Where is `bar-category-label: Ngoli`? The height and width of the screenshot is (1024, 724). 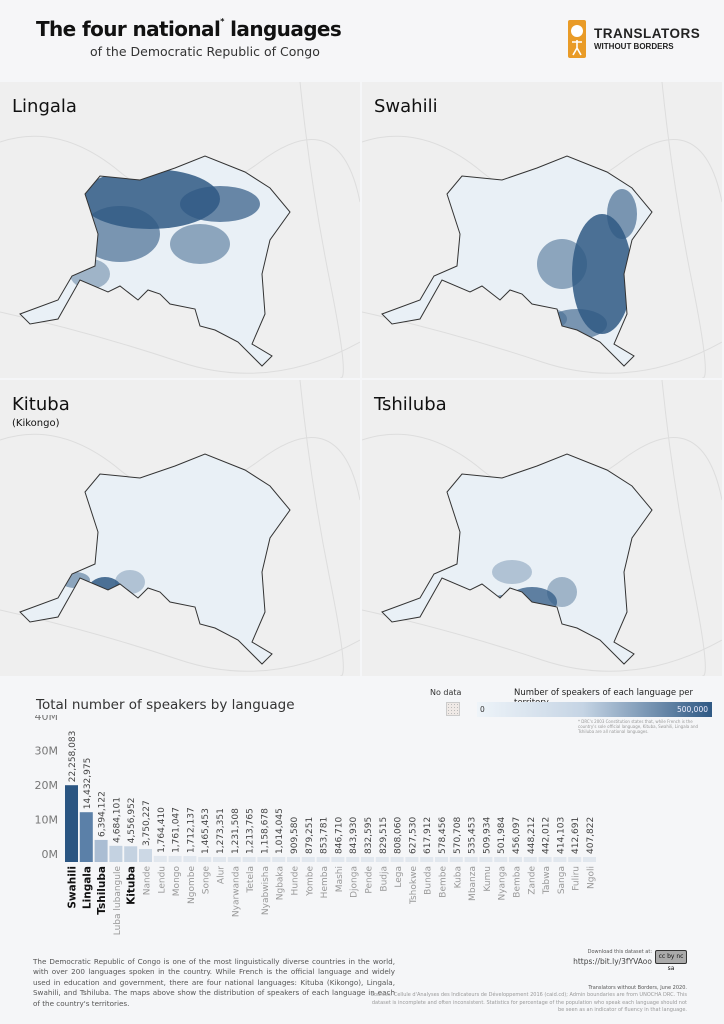
bar-category-label: Ngoli is located at coordinates (592, 877).